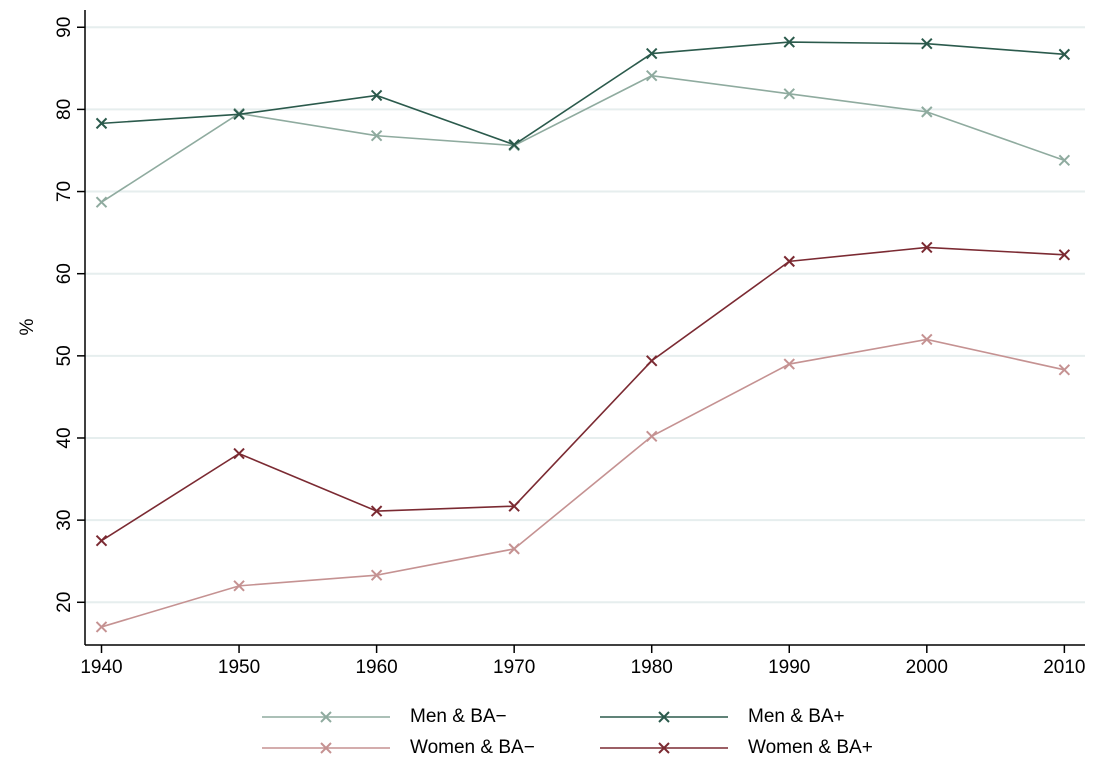 The height and width of the screenshot is (768, 1099). I want to click on y-tick-label: 50, so click(64, 355).